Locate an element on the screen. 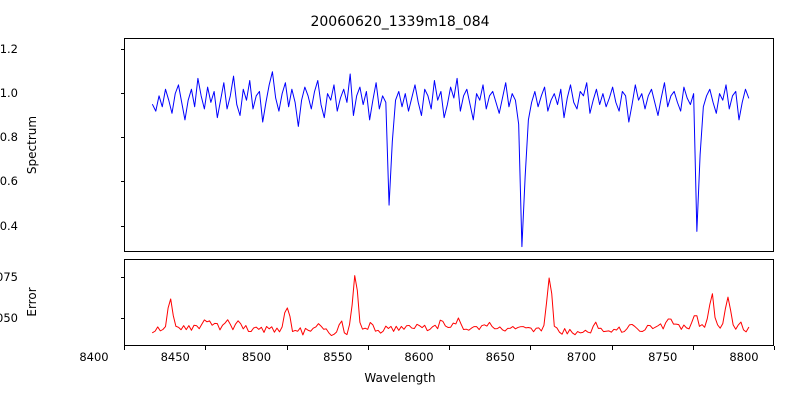  x-tick-label: 8650 is located at coordinates (500, 357).